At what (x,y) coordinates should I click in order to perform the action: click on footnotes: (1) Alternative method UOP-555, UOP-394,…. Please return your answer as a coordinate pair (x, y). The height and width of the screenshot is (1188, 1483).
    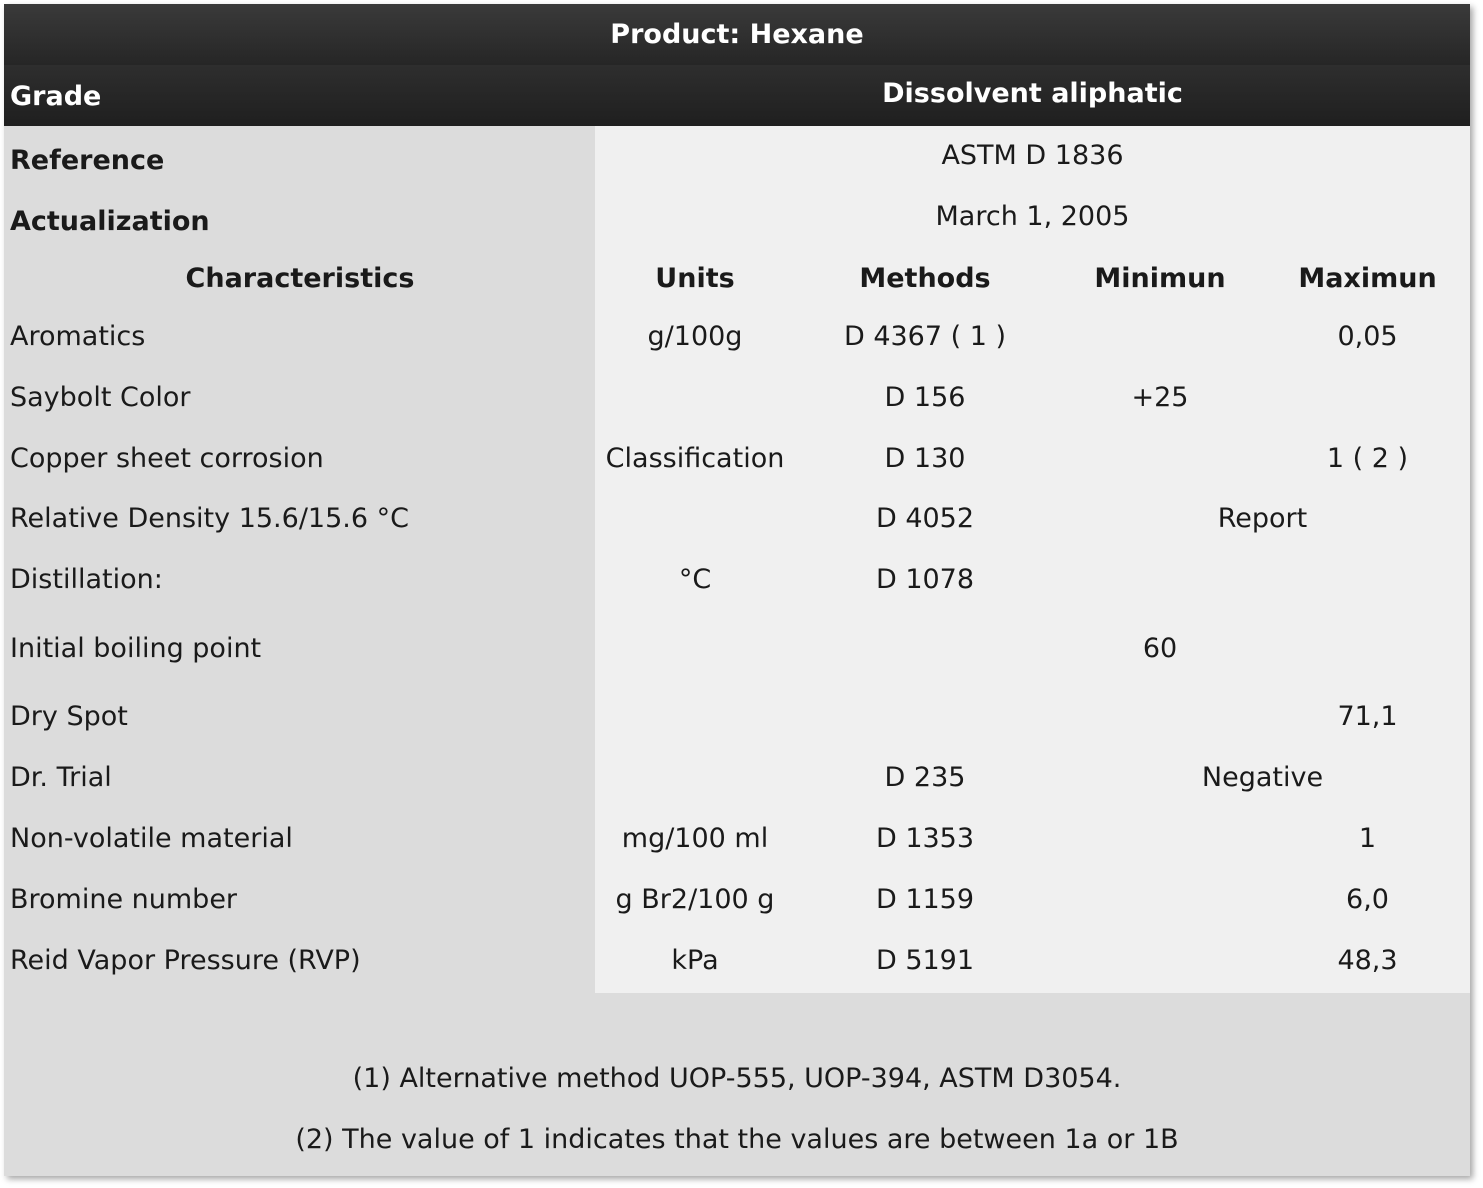
    Looking at the image, I should click on (737, 1109).